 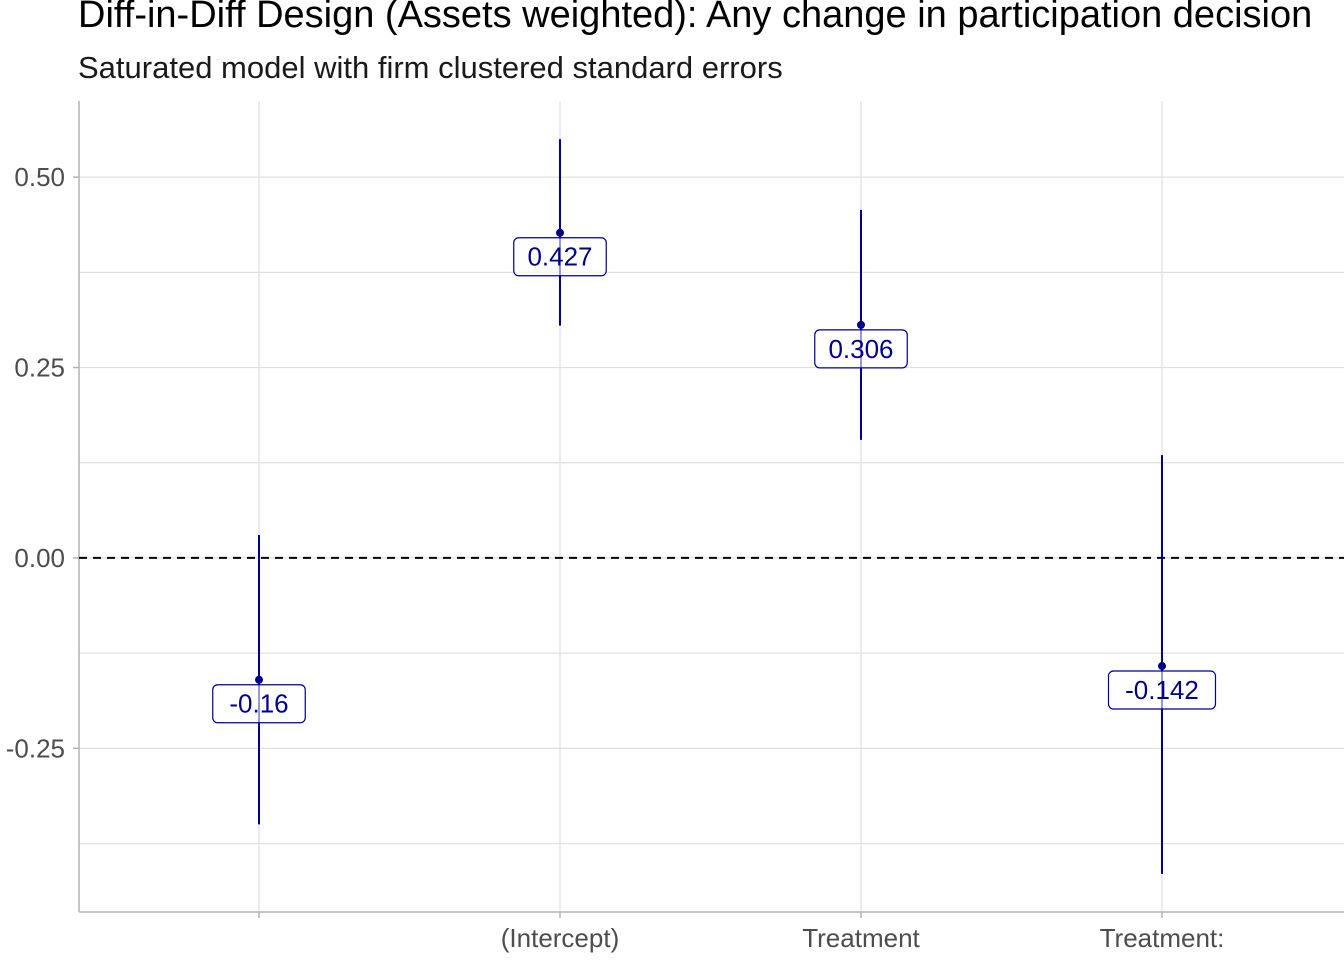 I want to click on coefficient-mark: 0.306, so click(x=861, y=324).